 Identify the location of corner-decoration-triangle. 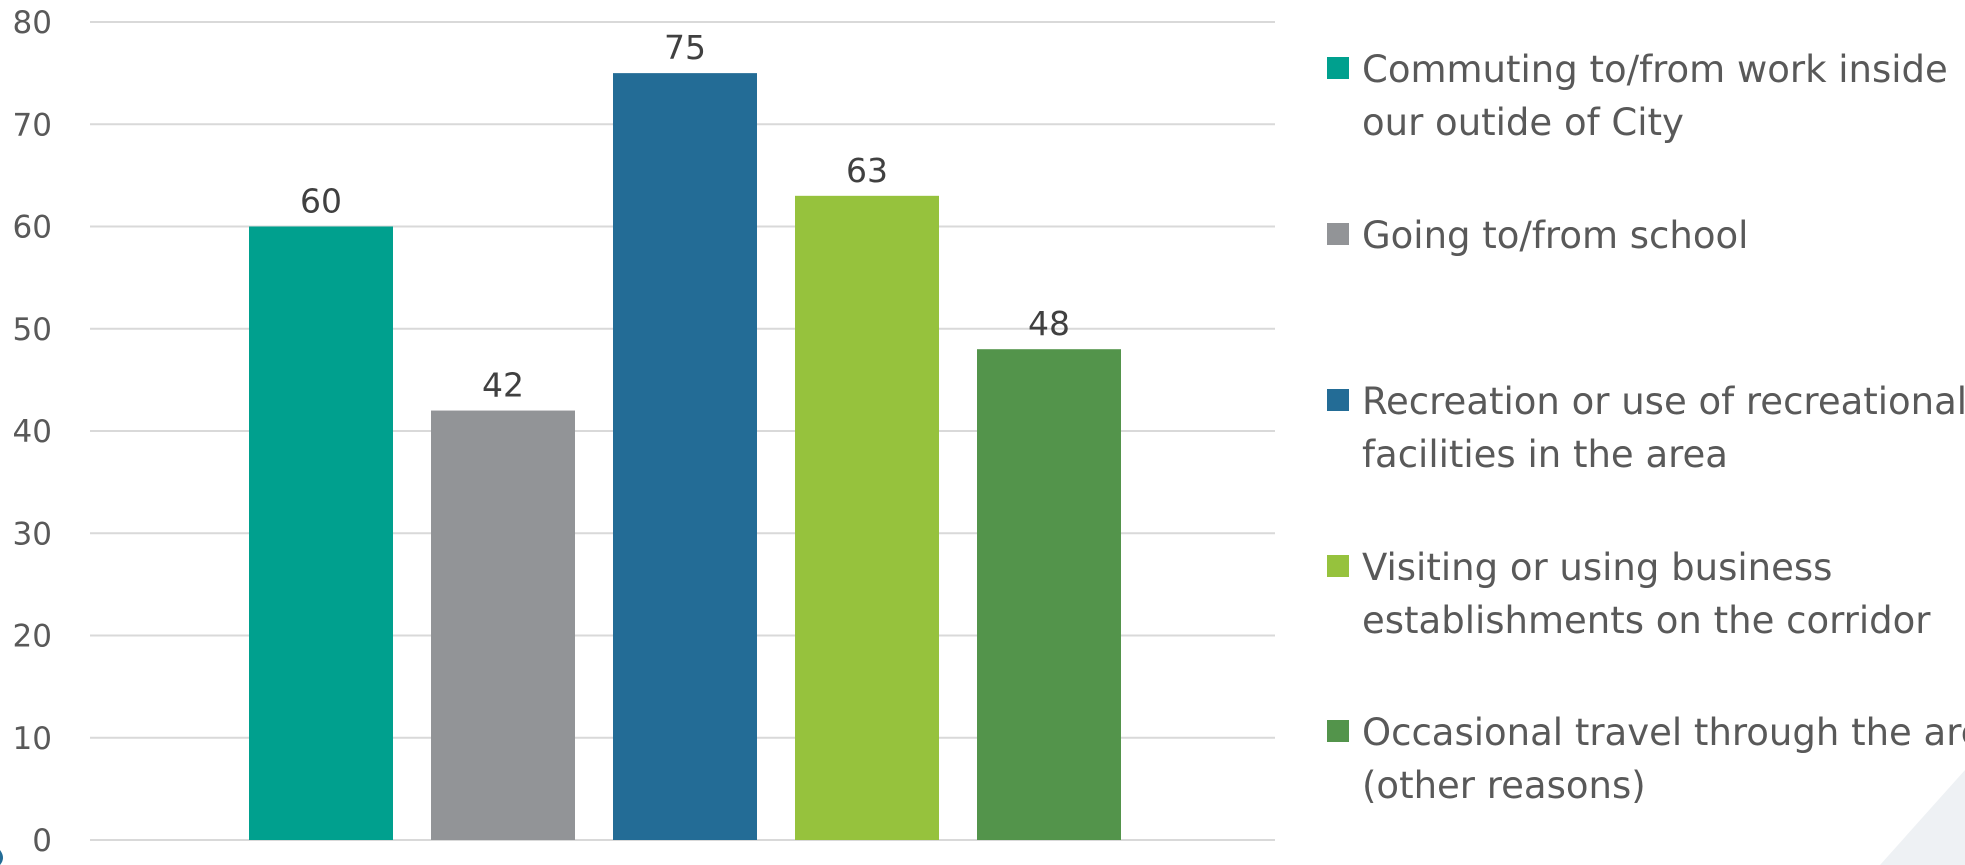
(1922, 817).